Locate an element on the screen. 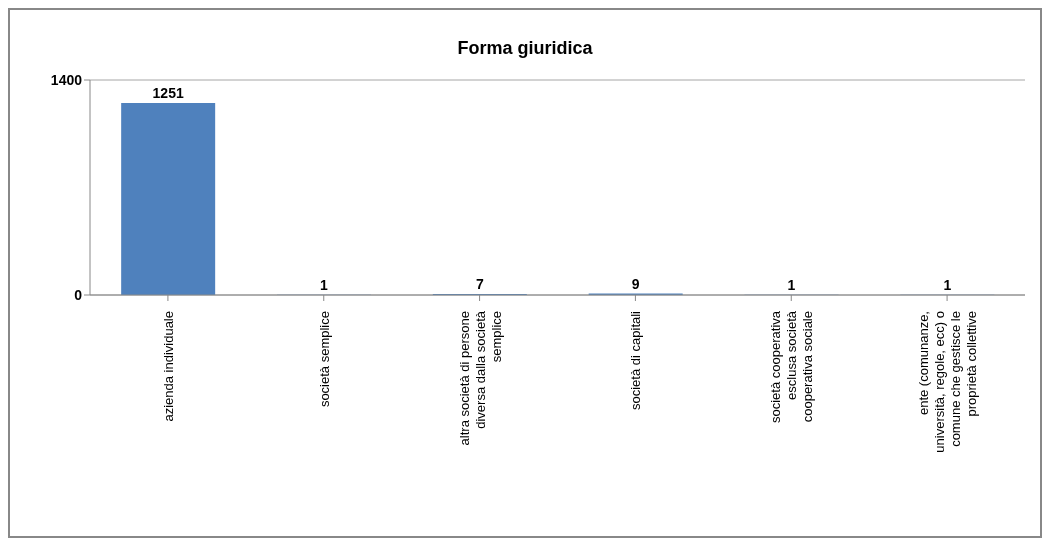  y-tick-label: 1400 is located at coordinates (66, 79).